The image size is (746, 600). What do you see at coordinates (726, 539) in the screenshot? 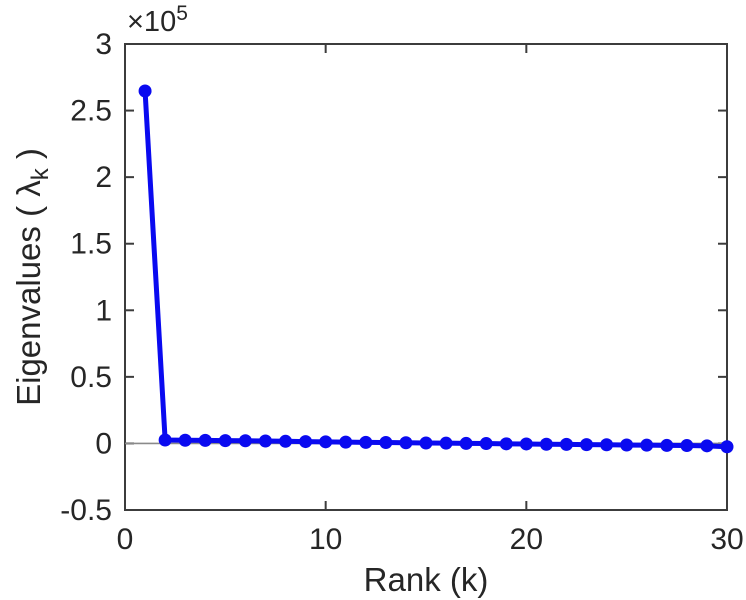
I see `x-tick-label: 30` at bounding box center [726, 539].